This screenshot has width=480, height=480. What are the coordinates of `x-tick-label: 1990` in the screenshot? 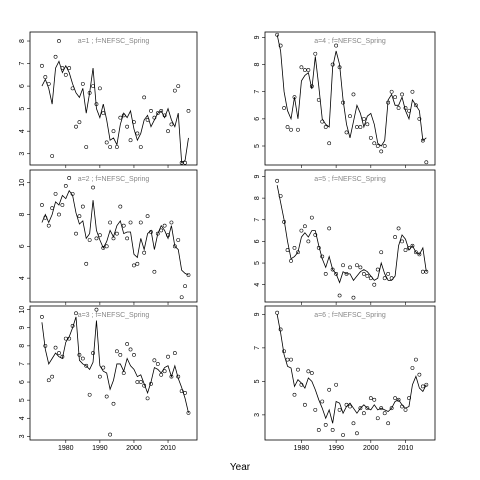 It's located at (336, 448).